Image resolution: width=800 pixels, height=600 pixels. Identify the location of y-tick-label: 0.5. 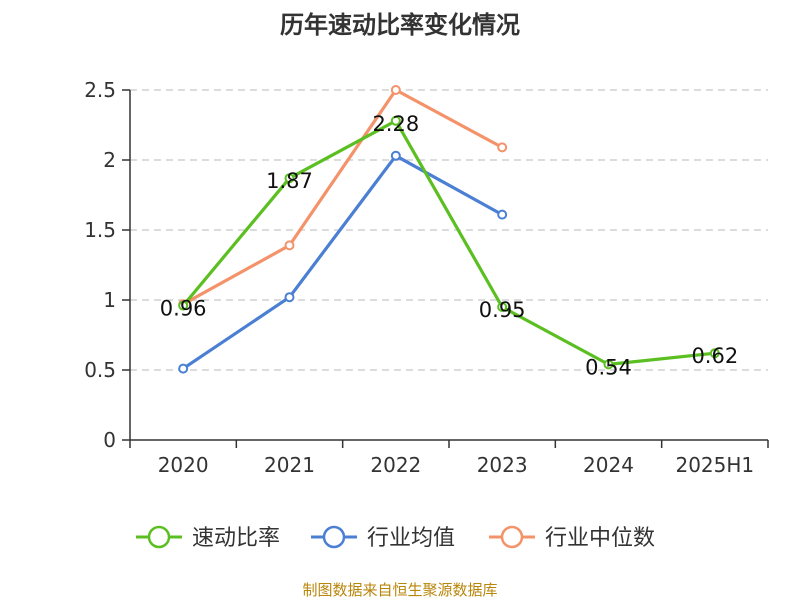
(100, 370).